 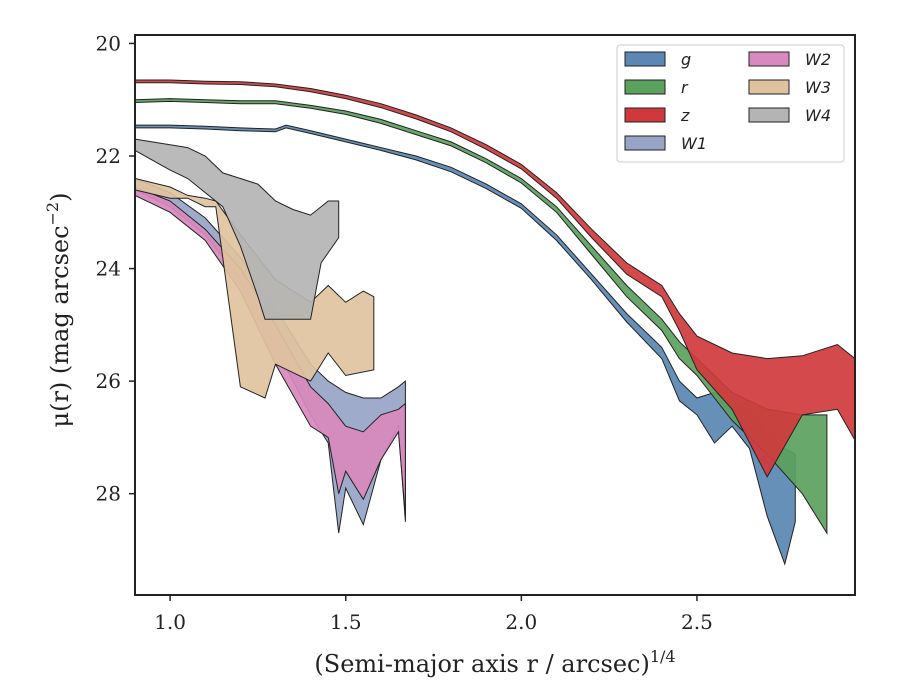 I want to click on legend-swatch-w2, so click(x=769, y=59).